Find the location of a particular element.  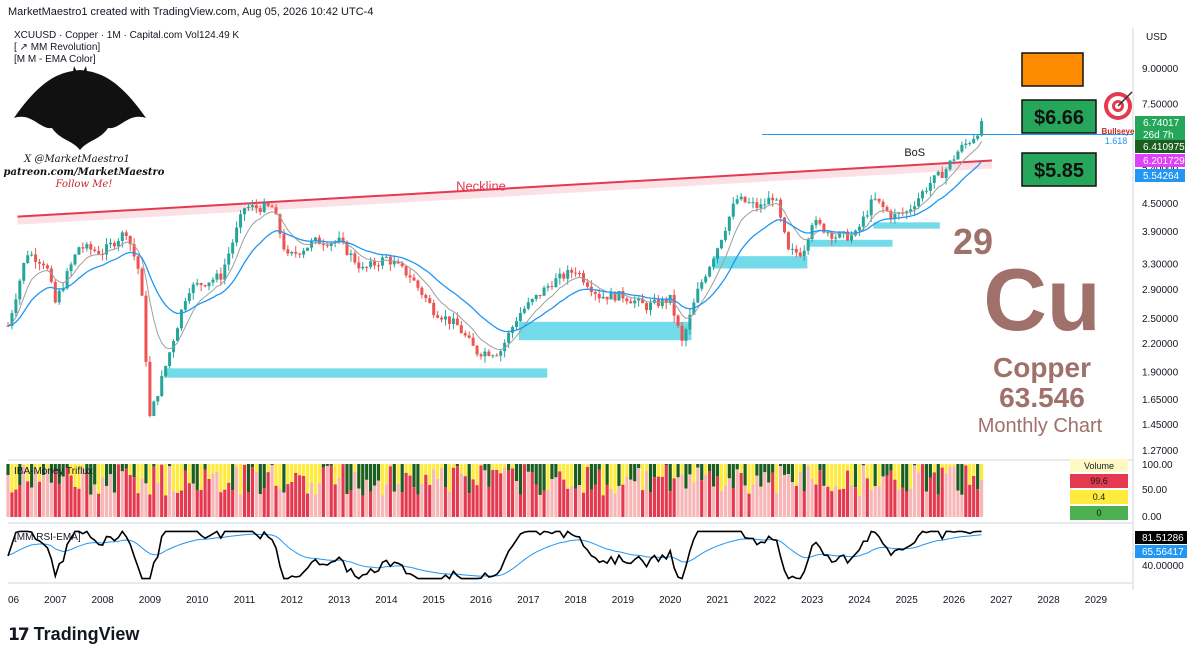

chart-timeframe-label: Monthly Chart is located at coordinates (1040, 426).